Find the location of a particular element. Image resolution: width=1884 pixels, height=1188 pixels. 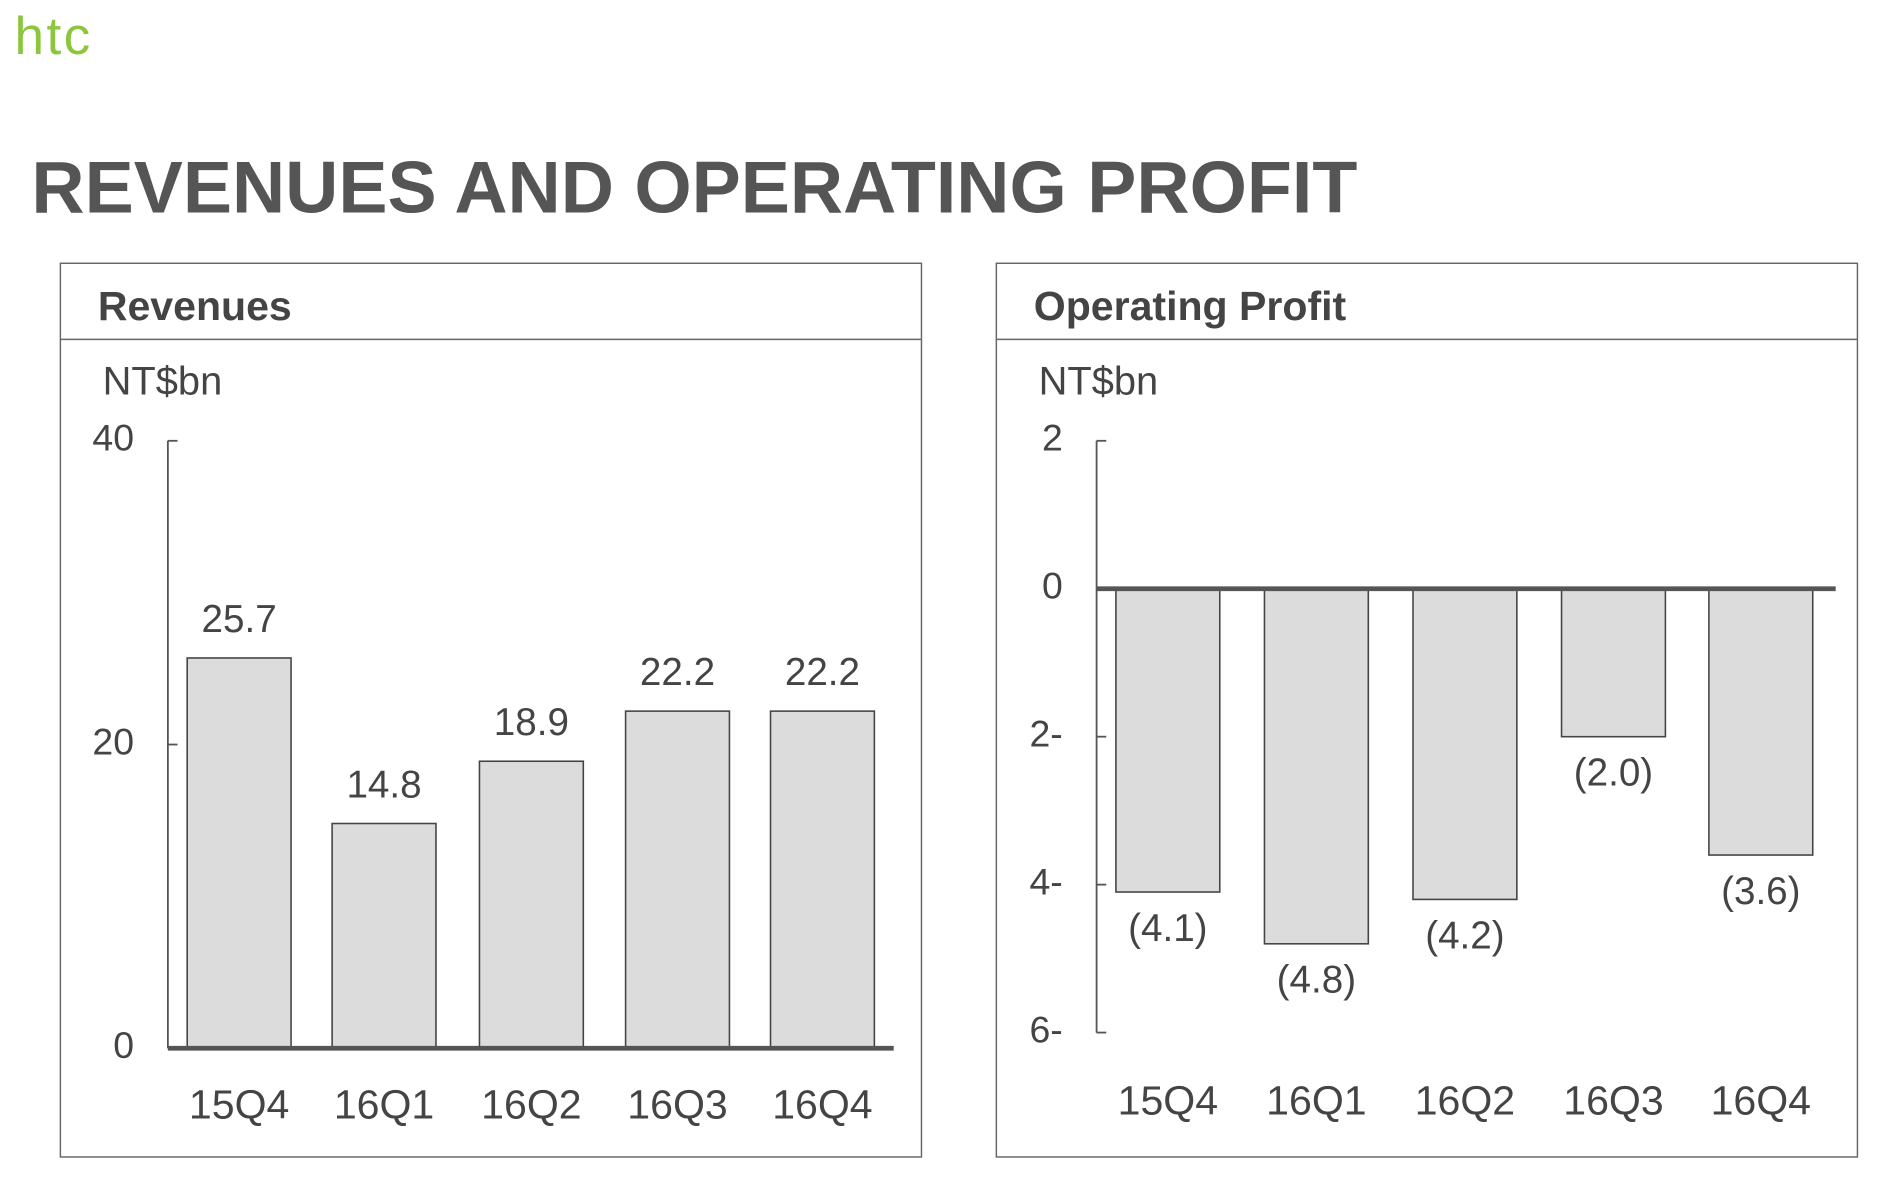

panel-title: Revenues is located at coordinates (195, 306).